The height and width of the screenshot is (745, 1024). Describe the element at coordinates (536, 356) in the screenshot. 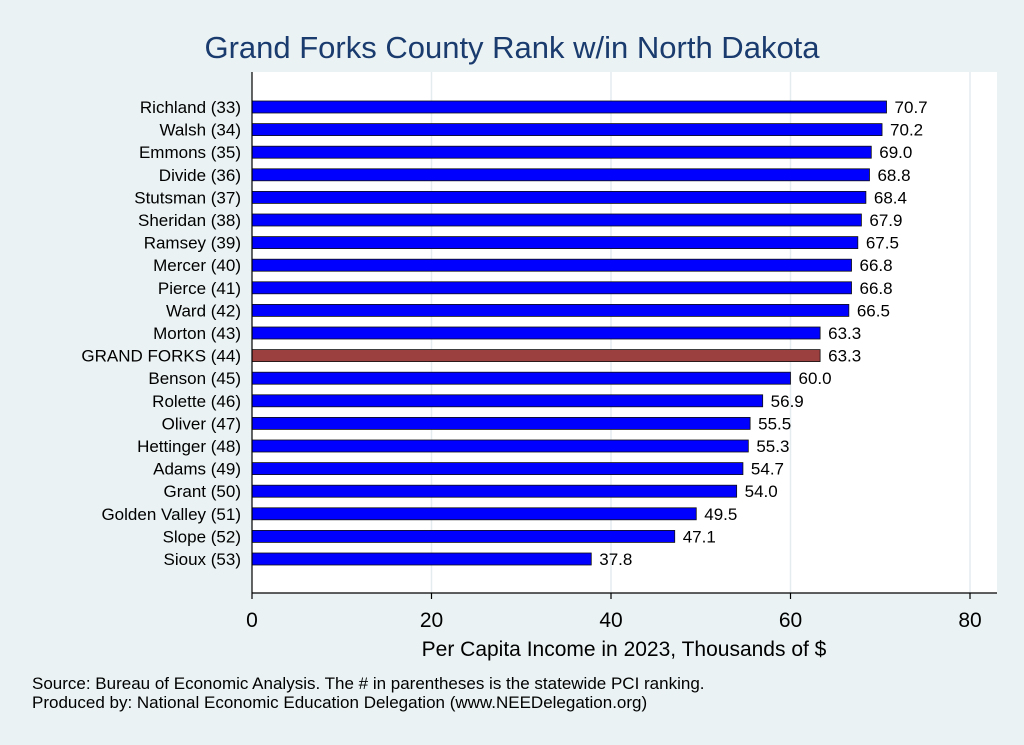

I see `bar-highlight` at that location.